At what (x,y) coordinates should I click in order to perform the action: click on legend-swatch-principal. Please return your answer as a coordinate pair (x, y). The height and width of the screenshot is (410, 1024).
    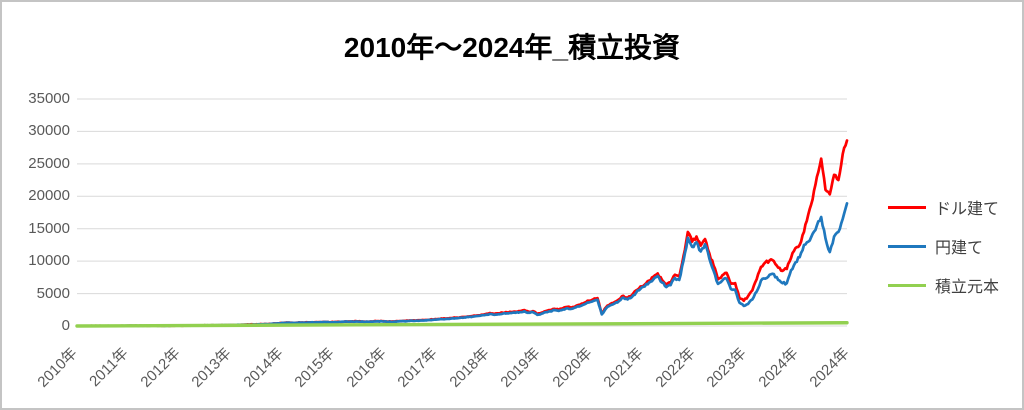
    Looking at the image, I should click on (907, 285).